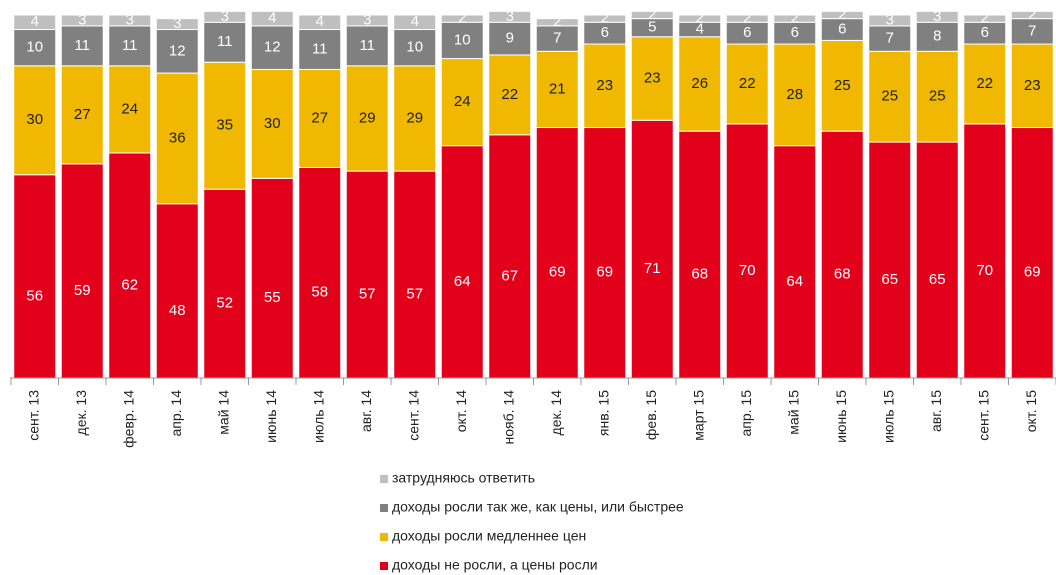  I want to click on data-label: 48, so click(177, 310).